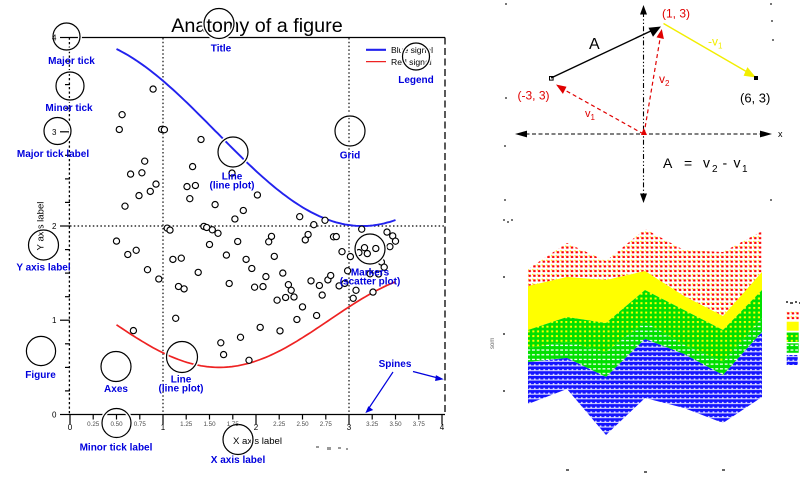 This screenshot has width=800, height=480. What do you see at coordinates (209, 424) in the screenshot?
I see `svg-text: 1.50` at bounding box center [209, 424].